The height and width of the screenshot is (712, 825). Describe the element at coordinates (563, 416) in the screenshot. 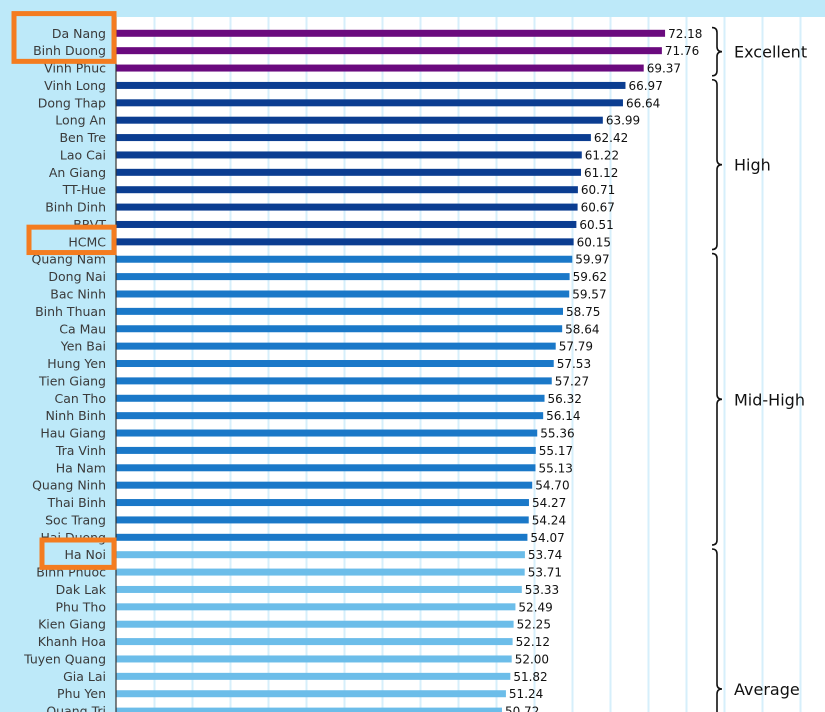

I see `value-label: 56.14` at that location.